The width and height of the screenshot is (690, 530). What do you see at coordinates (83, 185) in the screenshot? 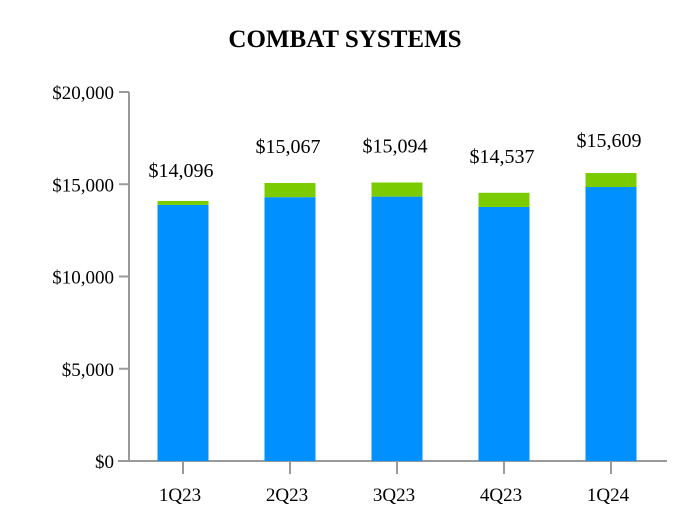
I see `y-tick-label: $15,000` at bounding box center [83, 185].